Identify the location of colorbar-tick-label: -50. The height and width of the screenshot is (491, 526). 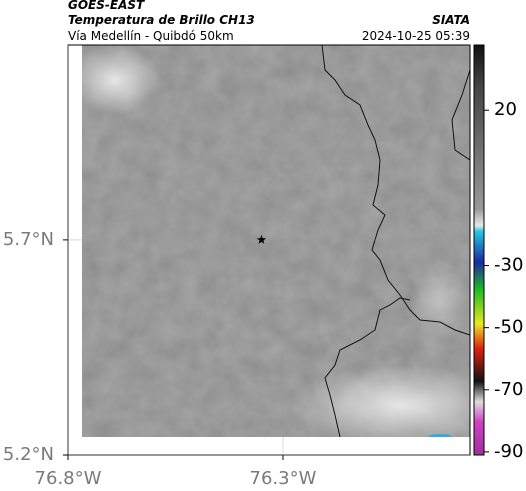
(508, 327).